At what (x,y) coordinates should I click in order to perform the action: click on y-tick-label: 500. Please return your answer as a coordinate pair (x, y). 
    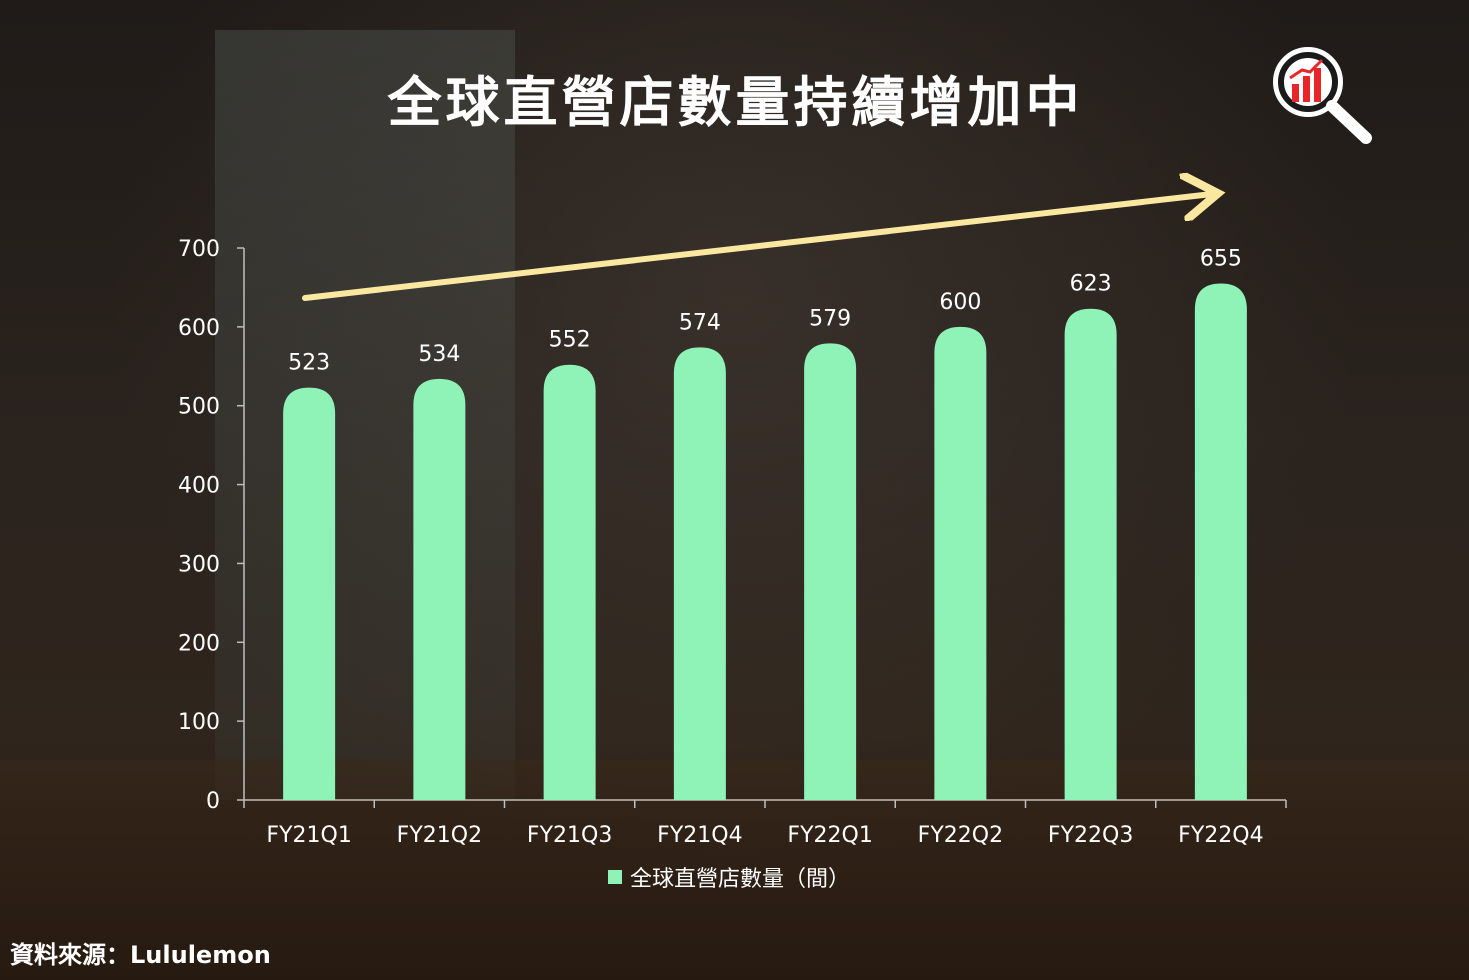
    Looking at the image, I should click on (199, 407).